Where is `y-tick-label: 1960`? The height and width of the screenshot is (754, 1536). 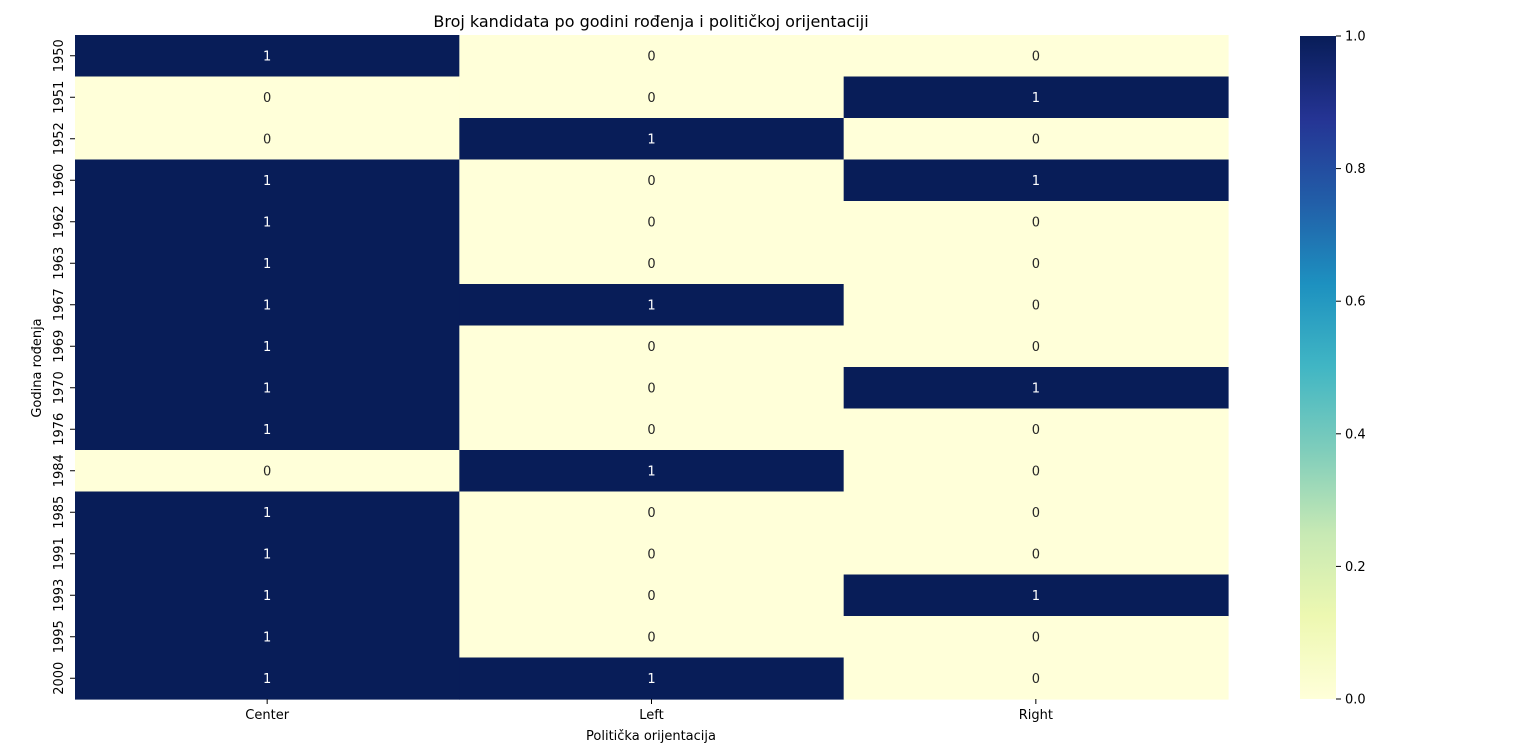
y-tick-label: 1960 is located at coordinates (59, 180).